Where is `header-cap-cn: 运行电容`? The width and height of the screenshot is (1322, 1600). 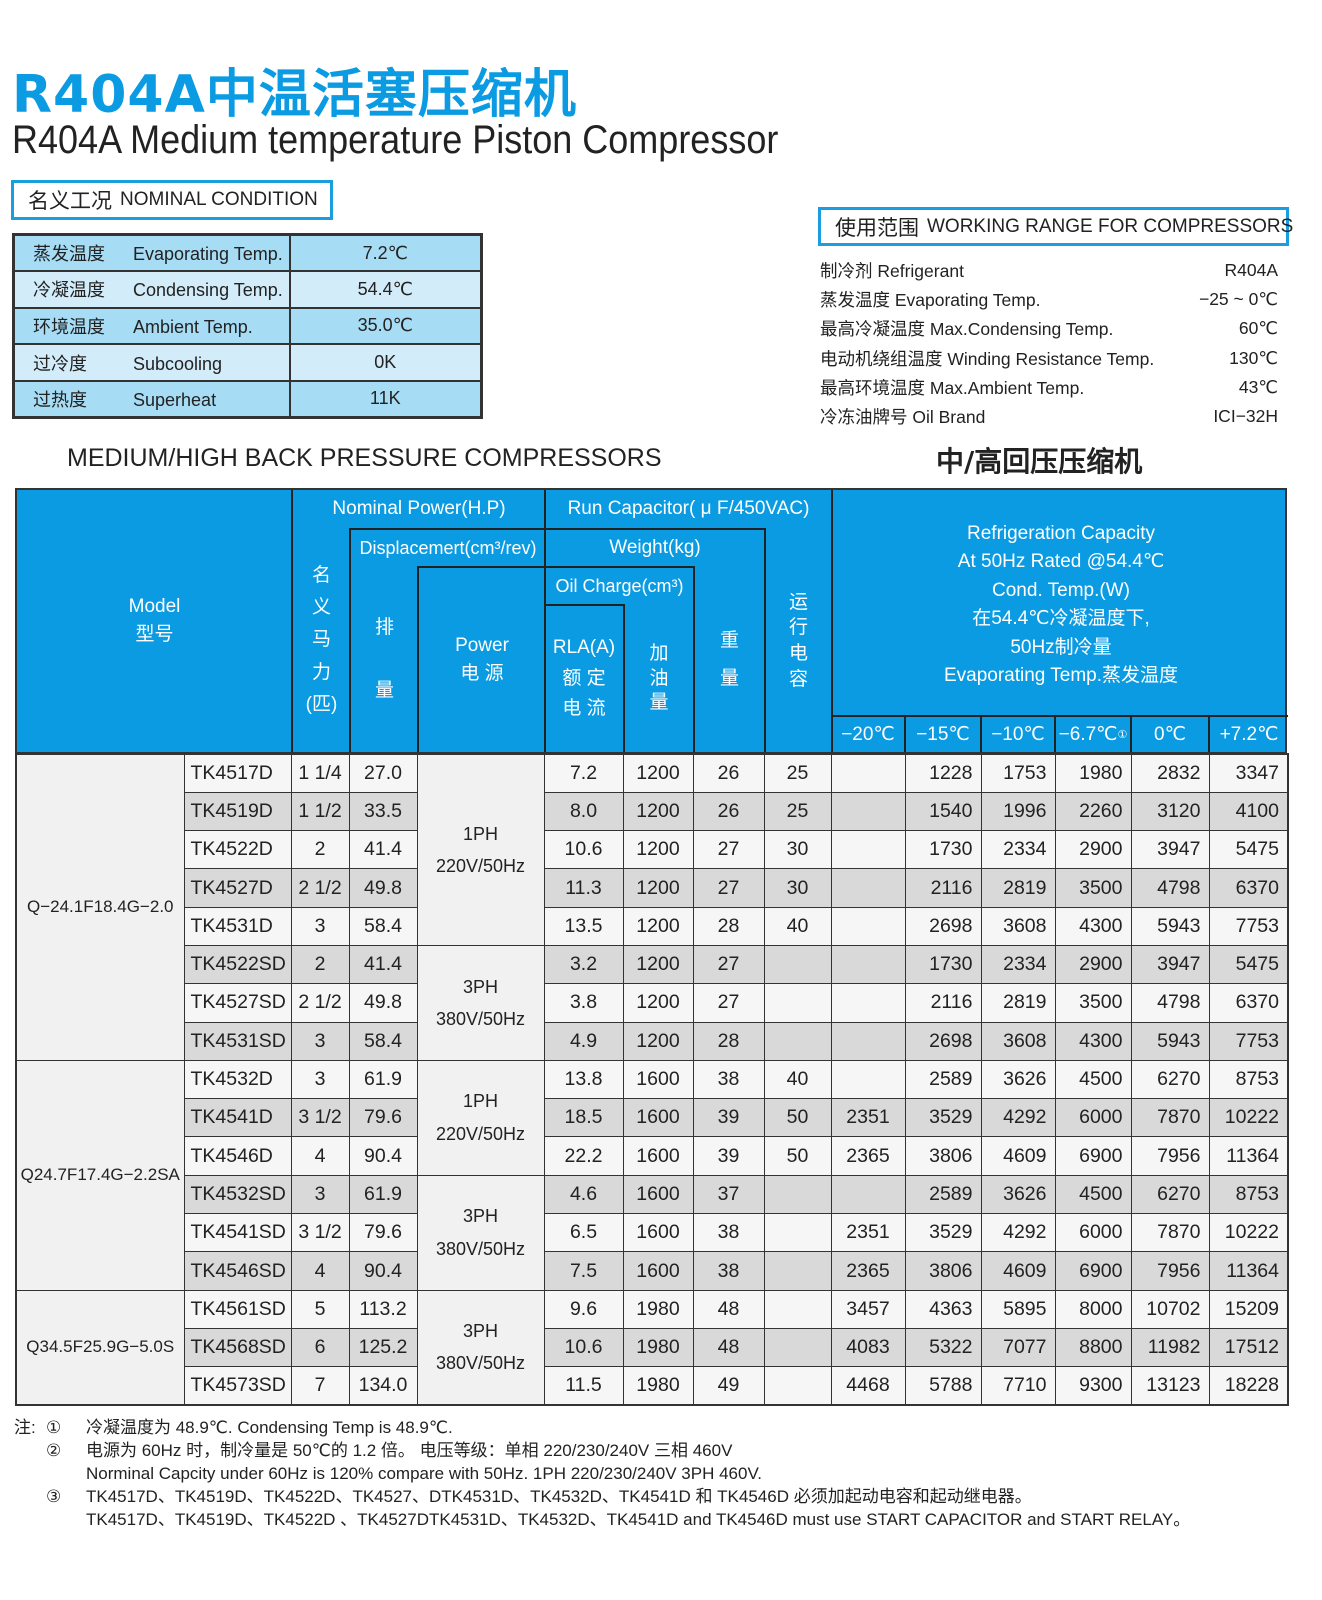
header-cap-cn: 运行电容 is located at coordinates (798, 641).